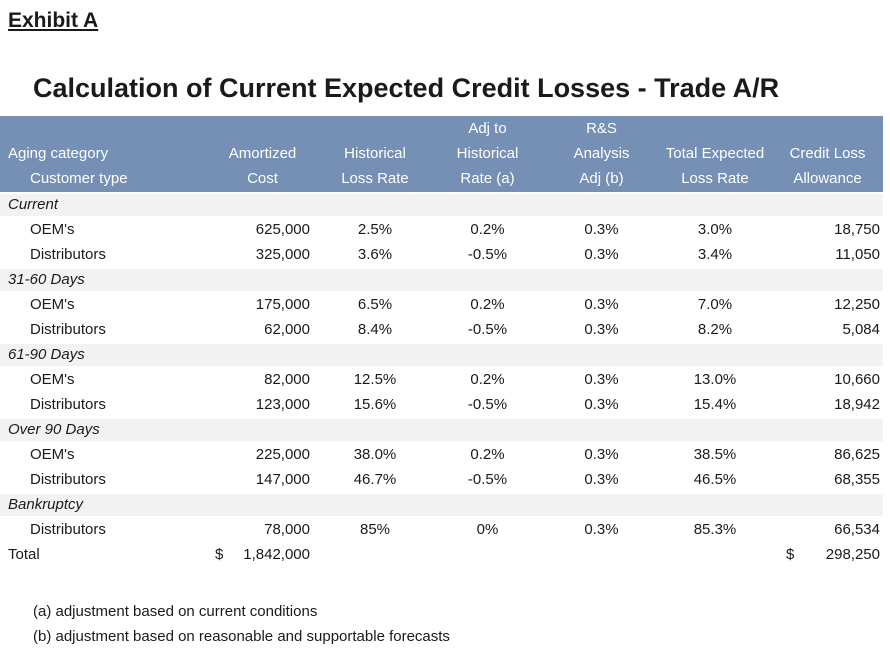 The width and height of the screenshot is (890, 648). Describe the element at coordinates (441, 504) in the screenshot. I see `category-row: Bankruptcy` at that location.